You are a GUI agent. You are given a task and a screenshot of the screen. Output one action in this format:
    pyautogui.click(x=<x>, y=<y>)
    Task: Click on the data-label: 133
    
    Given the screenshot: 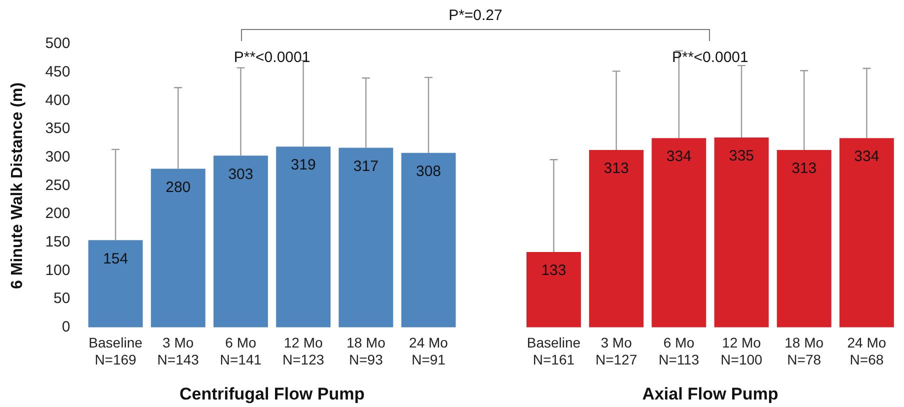 What is the action you would take?
    pyautogui.click(x=553, y=271)
    